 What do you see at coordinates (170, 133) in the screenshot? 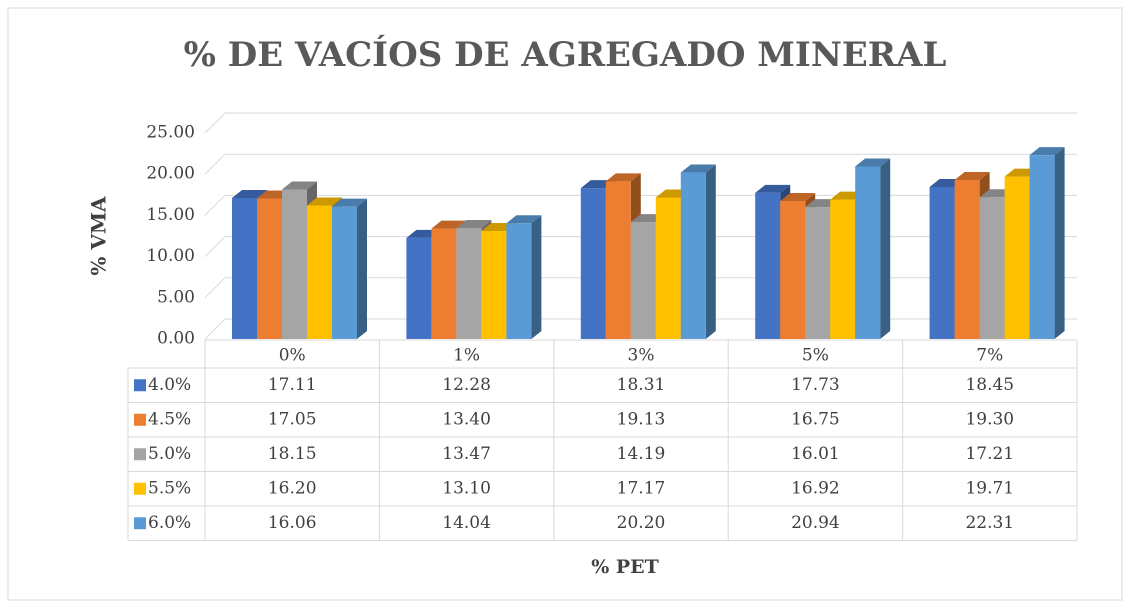
I see `y-tick-label: 25.00` at bounding box center [170, 133].